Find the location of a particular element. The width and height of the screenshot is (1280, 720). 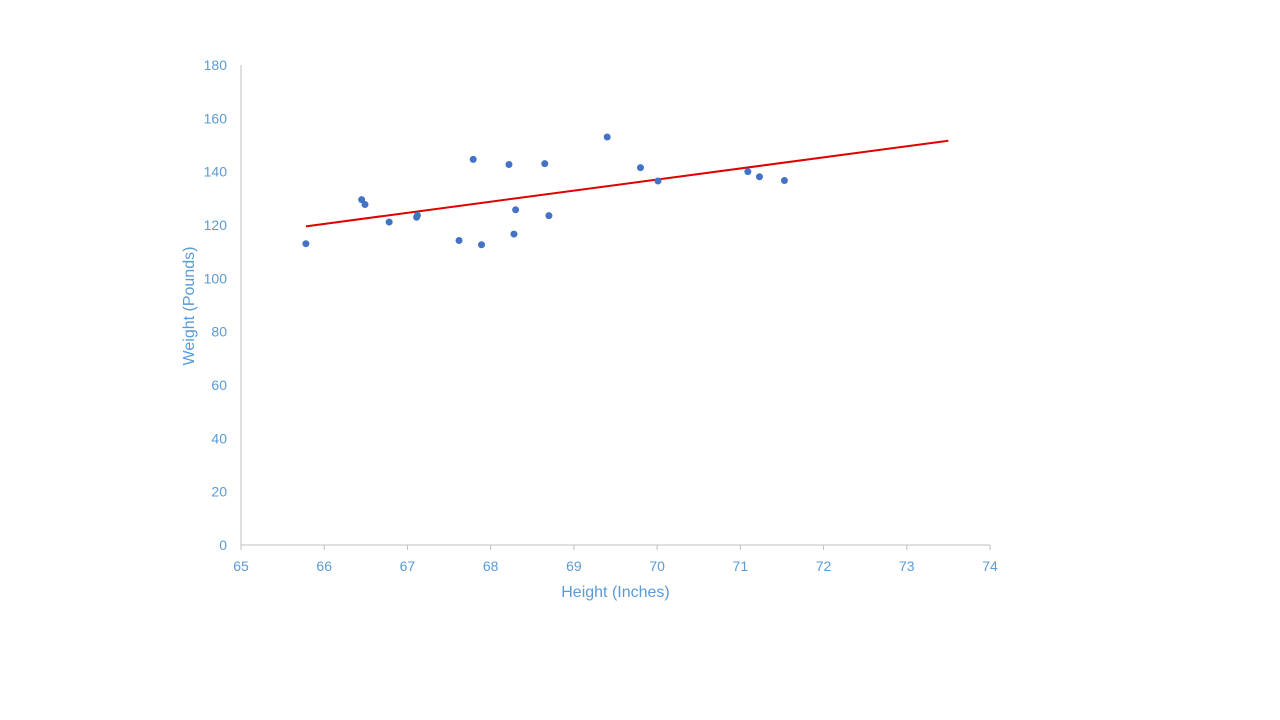

x-tick-label: 70 is located at coordinates (657, 566).